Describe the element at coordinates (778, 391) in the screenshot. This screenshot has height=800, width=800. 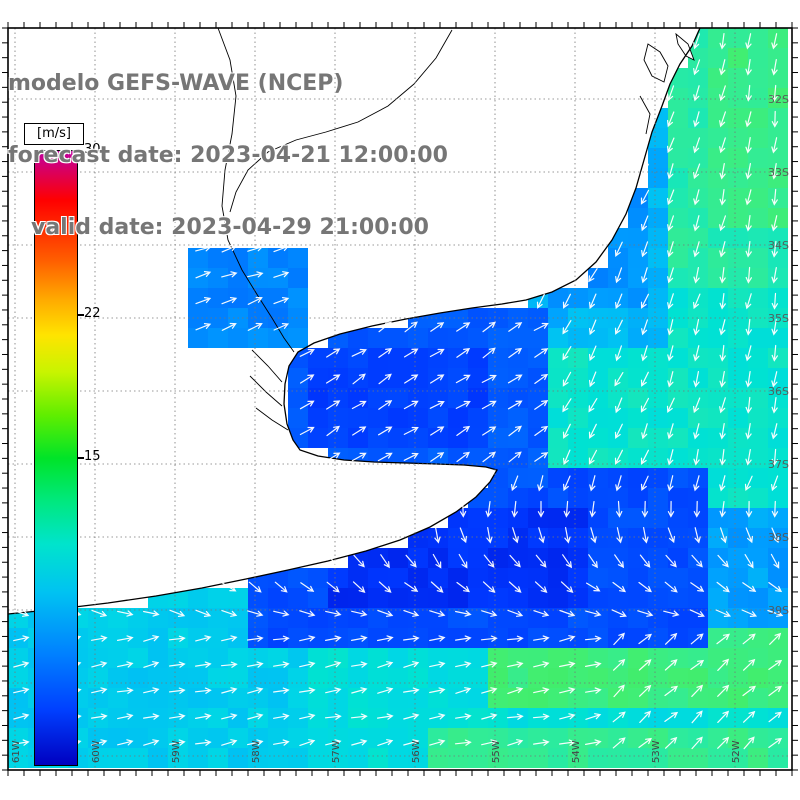
I see `lat-label: 36S` at that location.